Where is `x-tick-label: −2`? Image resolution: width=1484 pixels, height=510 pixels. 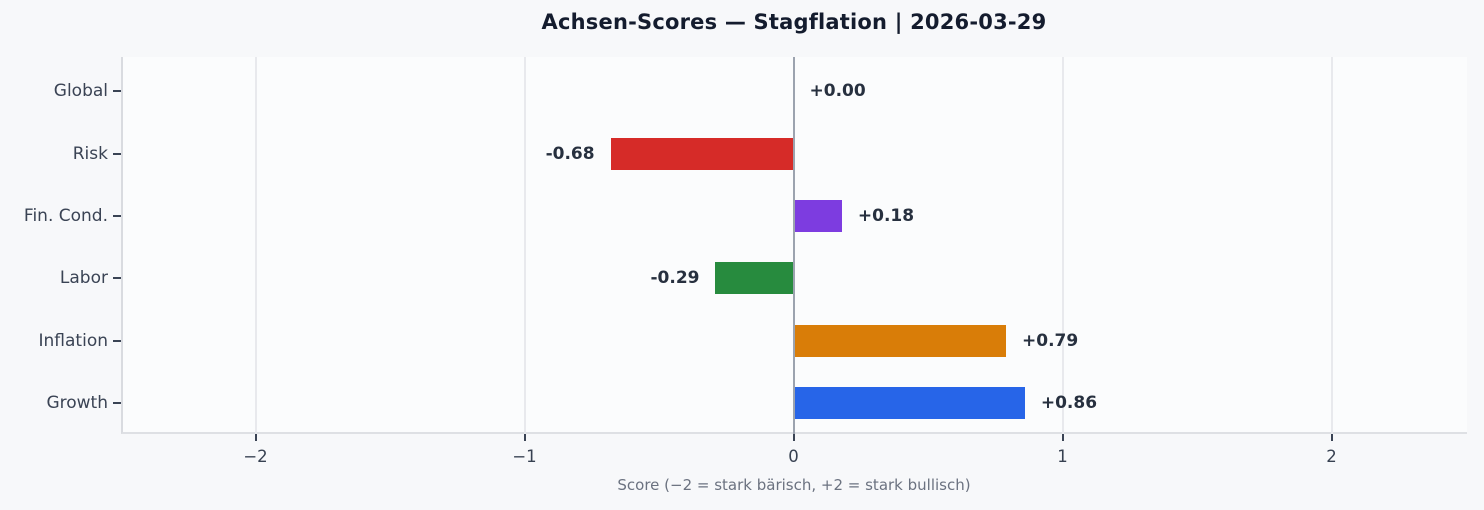
x-tick-label: −2 is located at coordinates (255, 456).